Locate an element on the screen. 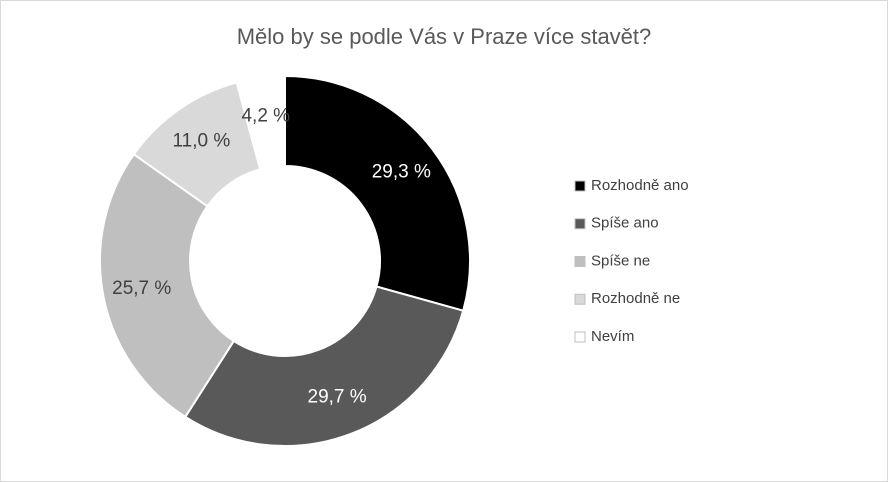 This screenshot has height=482, width=888. data-label: 29,3 % is located at coordinates (401, 172).